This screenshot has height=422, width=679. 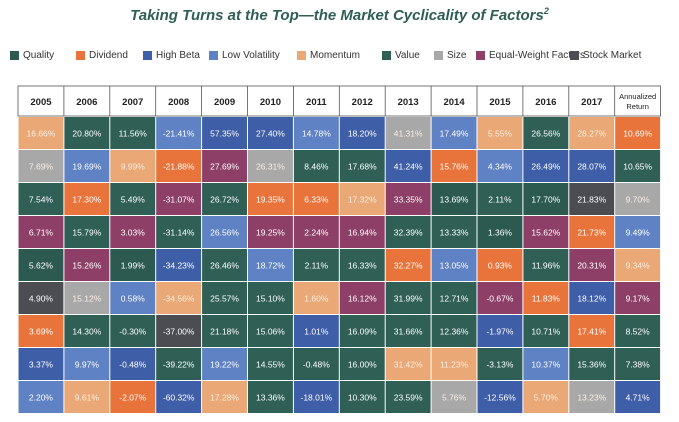 I want to click on column-header-label: 2010, so click(x=270, y=102).